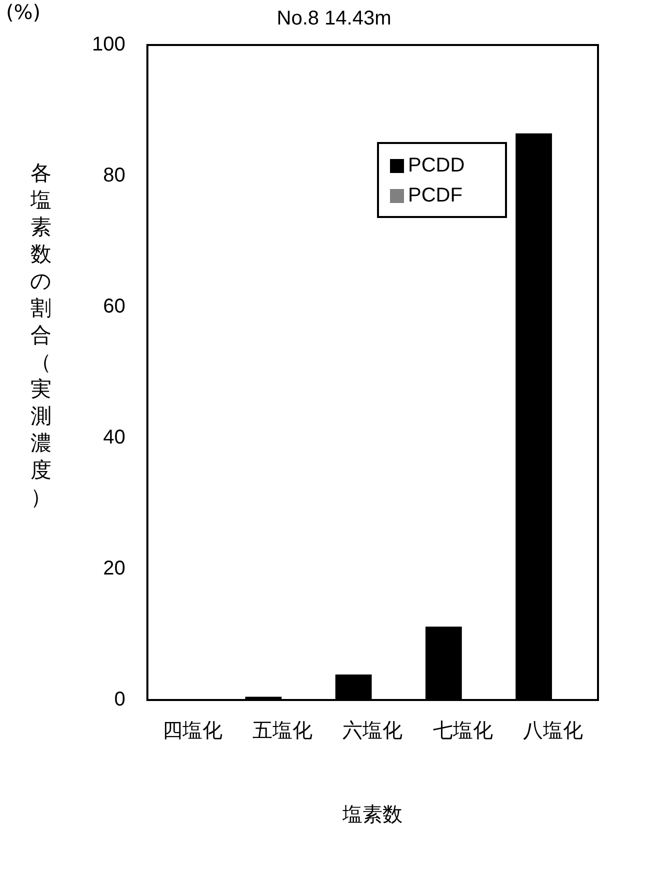 This screenshot has height=872, width=653. What do you see at coordinates (552, 730) in the screenshot?
I see `x-tick-label: 八塩化` at bounding box center [552, 730].